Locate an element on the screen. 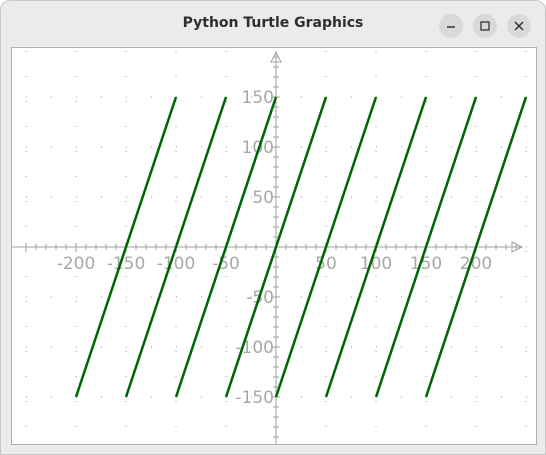 The width and height of the screenshot is (546, 455). maximize-icon is located at coordinates (485, 26).